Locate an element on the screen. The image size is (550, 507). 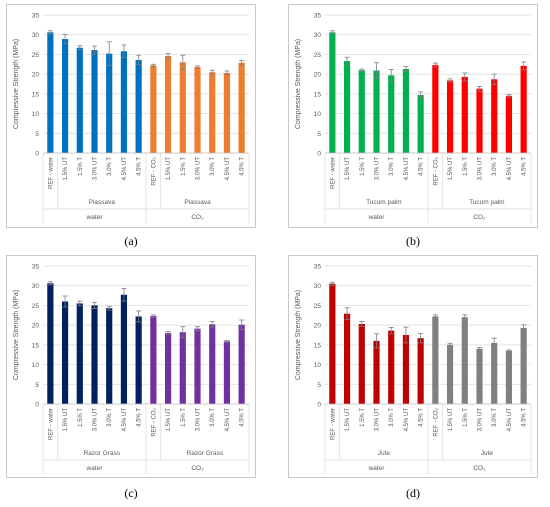
caption-a: (a) is located at coordinates (131, 241).